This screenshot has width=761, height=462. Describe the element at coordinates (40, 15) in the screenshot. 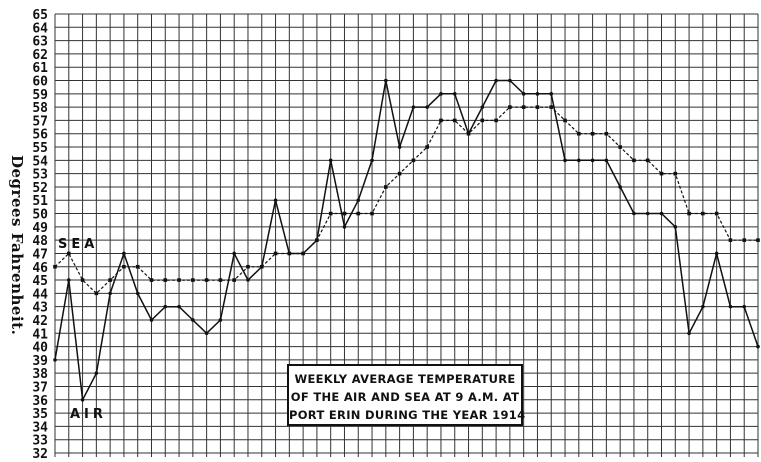

I see `y-tick-label: 65` at that location.